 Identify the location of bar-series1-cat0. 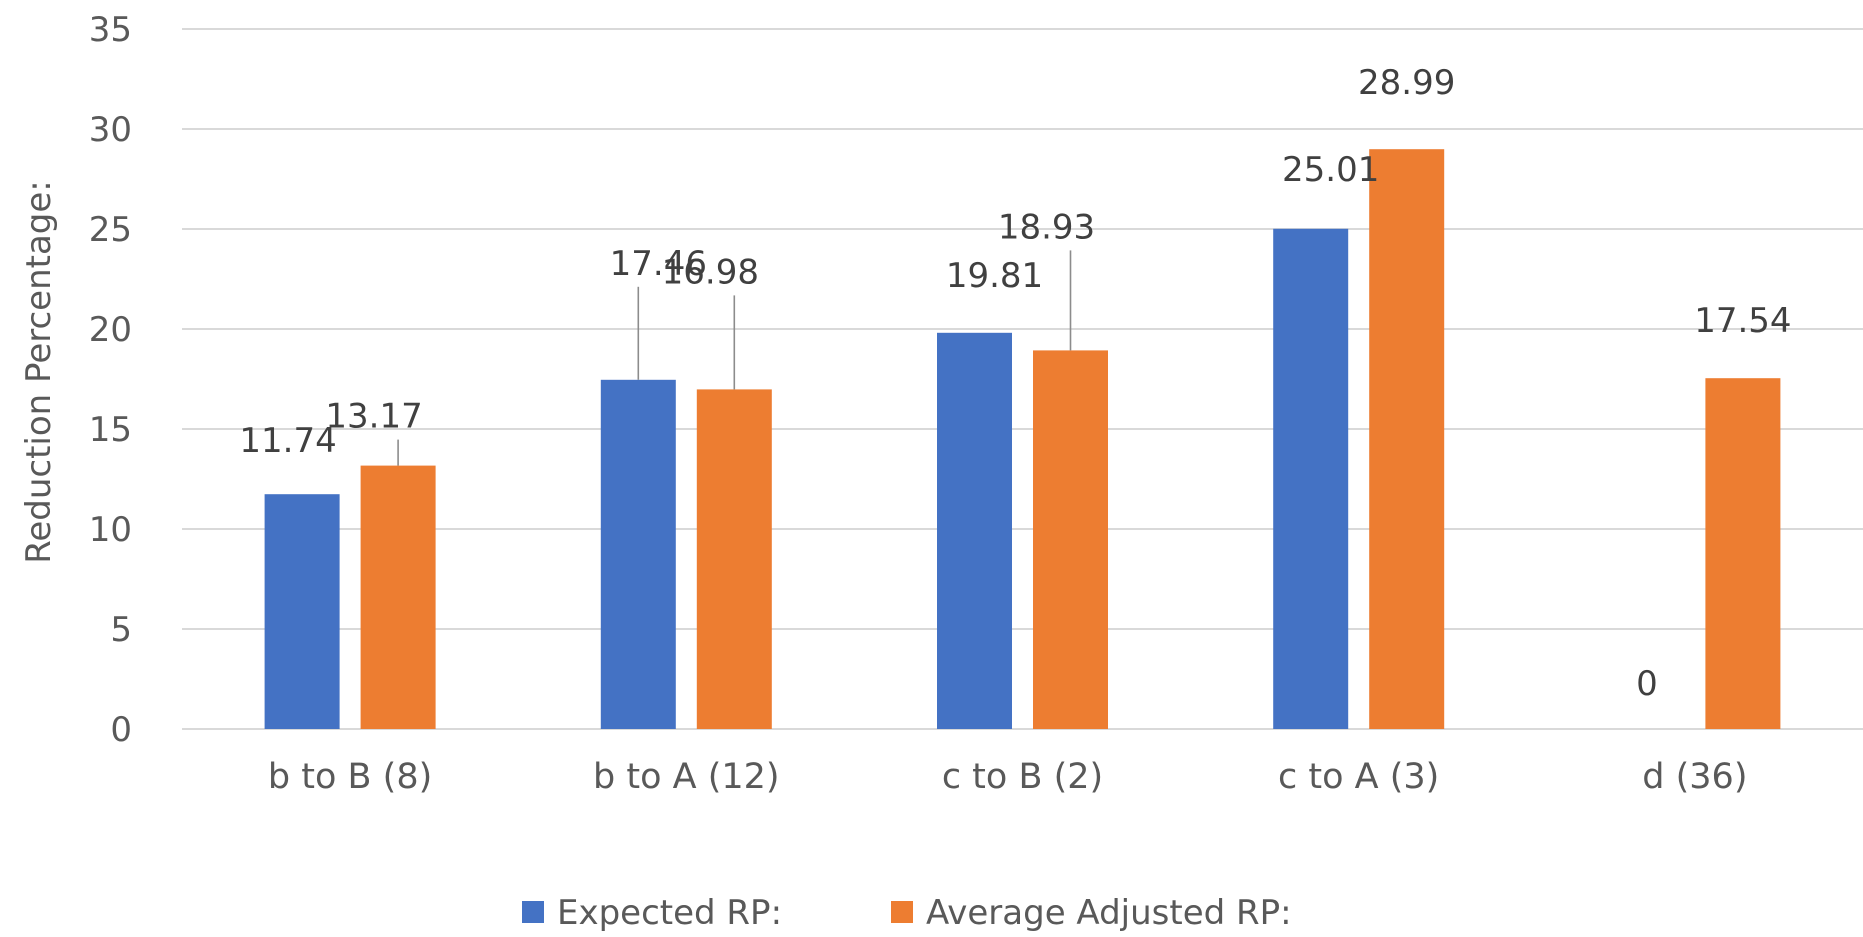
(398, 597).